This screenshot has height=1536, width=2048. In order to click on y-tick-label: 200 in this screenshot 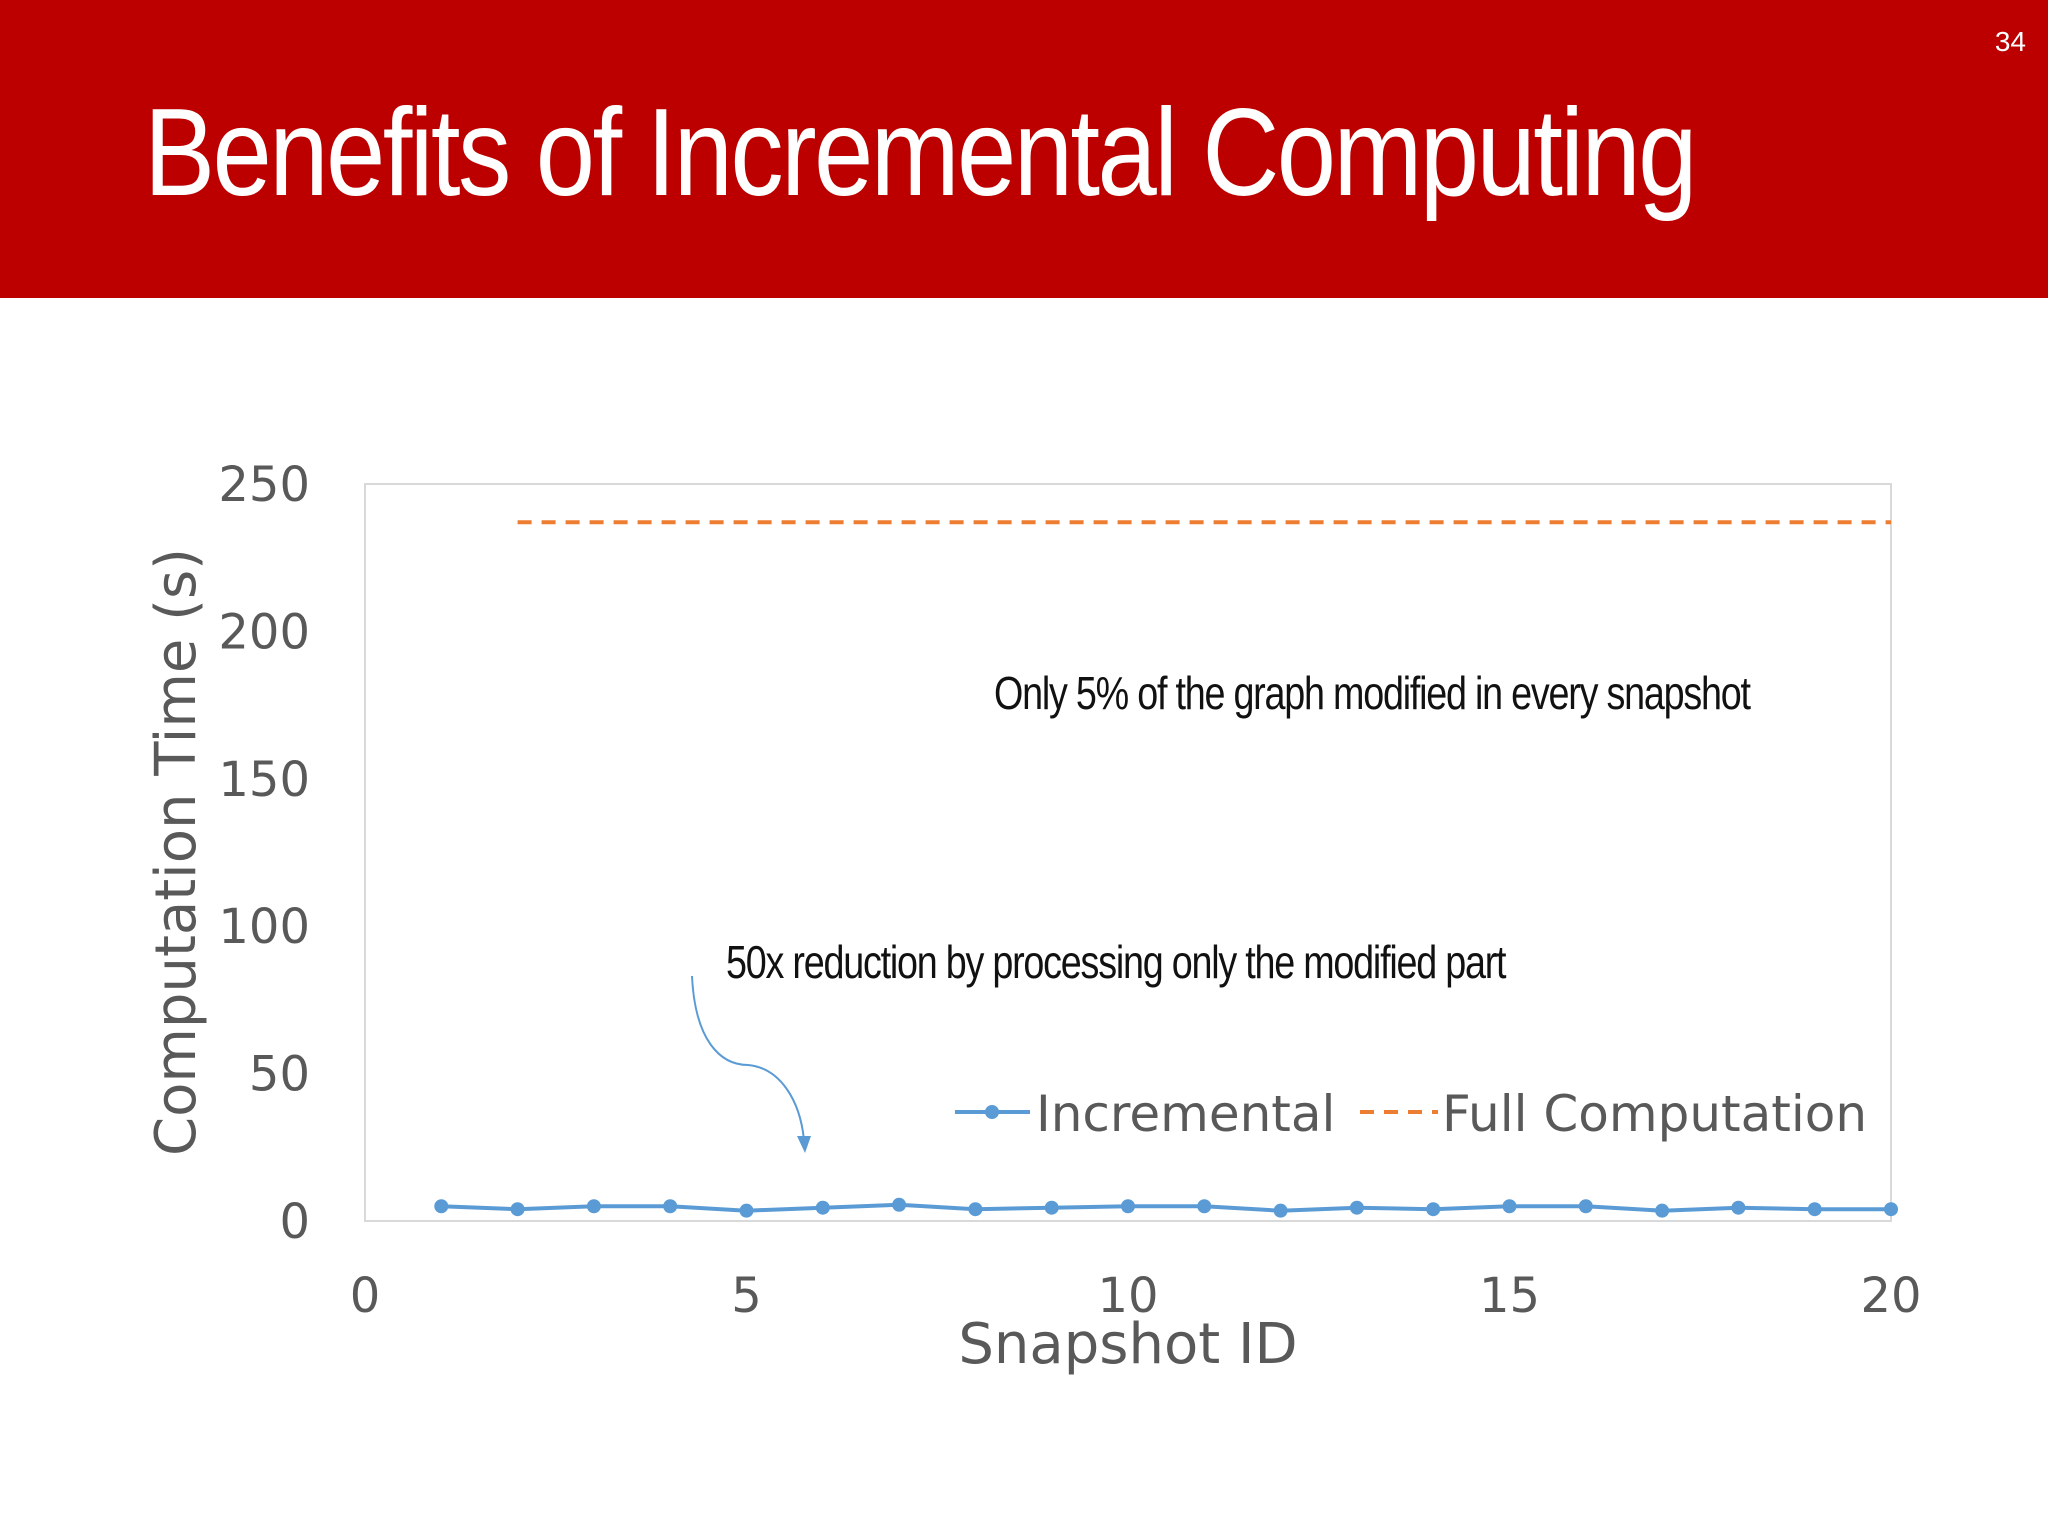, I will do `click(264, 632)`.